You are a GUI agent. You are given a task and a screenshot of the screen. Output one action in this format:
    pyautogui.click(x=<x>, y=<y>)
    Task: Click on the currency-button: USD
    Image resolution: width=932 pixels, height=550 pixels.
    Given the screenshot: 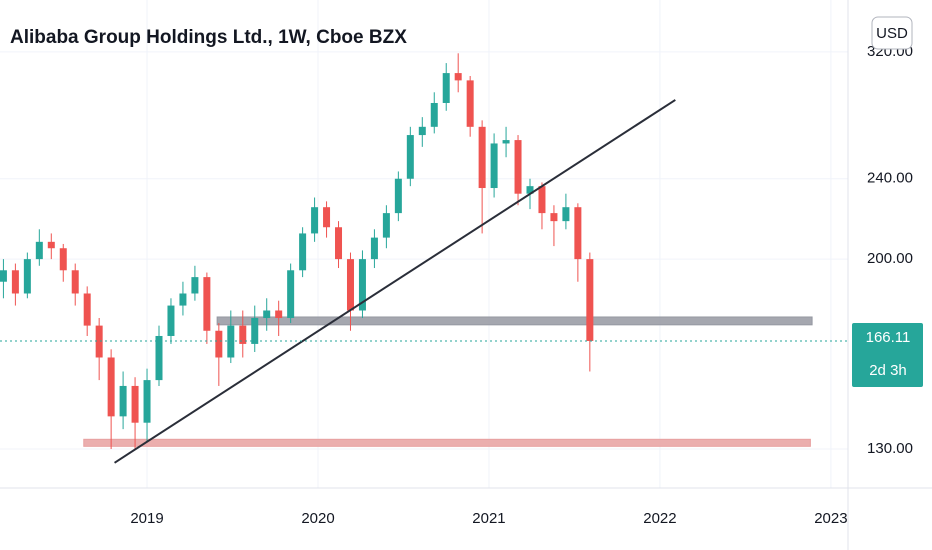 What is the action you would take?
    pyautogui.click(x=892, y=33)
    